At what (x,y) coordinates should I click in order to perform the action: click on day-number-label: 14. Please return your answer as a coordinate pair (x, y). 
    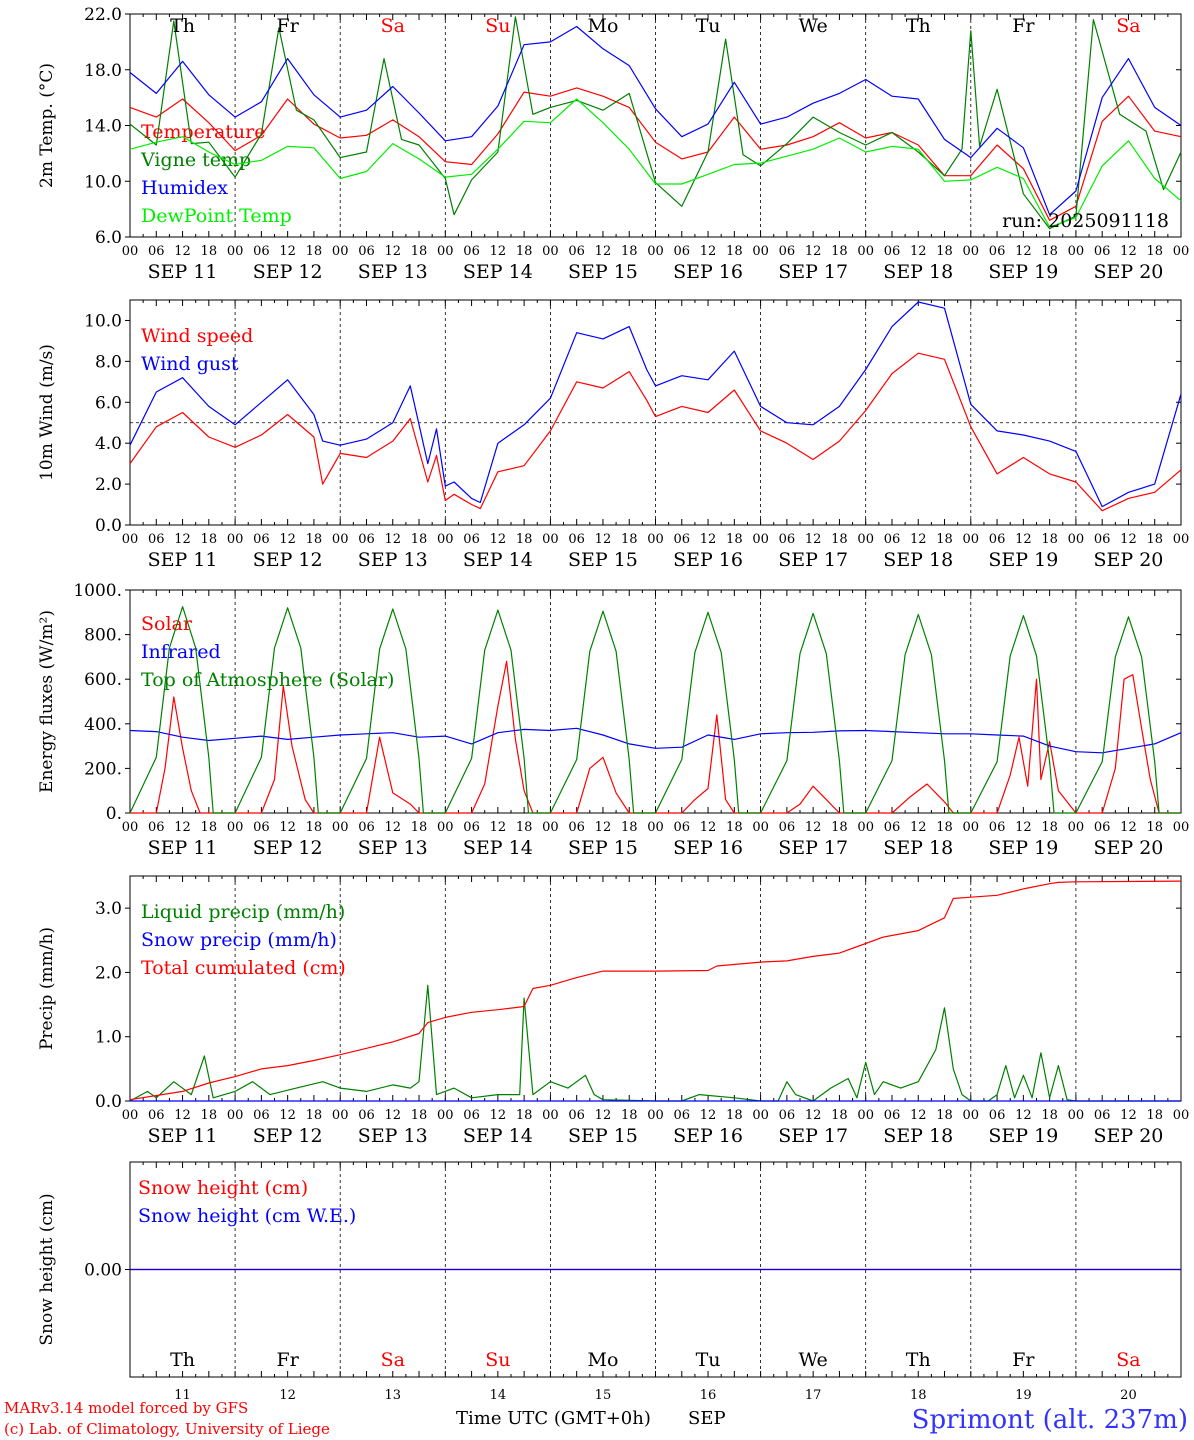
    Looking at the image, I should click on (498, 1395).